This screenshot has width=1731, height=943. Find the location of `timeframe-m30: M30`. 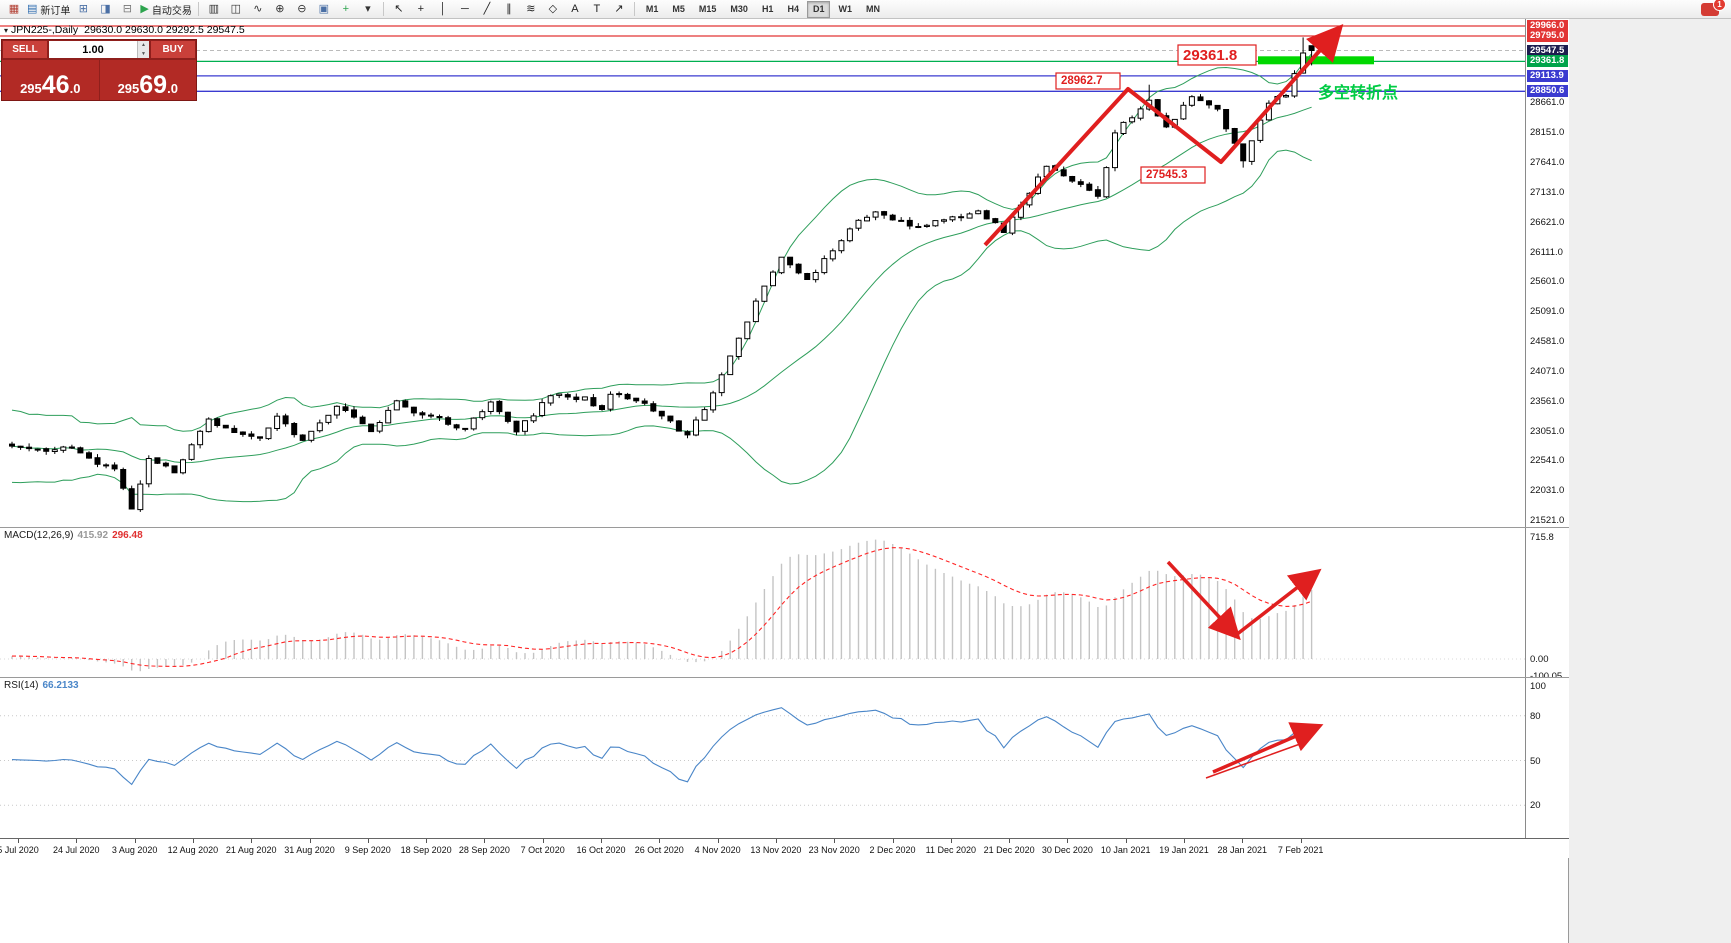

timeframe-m30: M30 is located at coordinates (739, 8).